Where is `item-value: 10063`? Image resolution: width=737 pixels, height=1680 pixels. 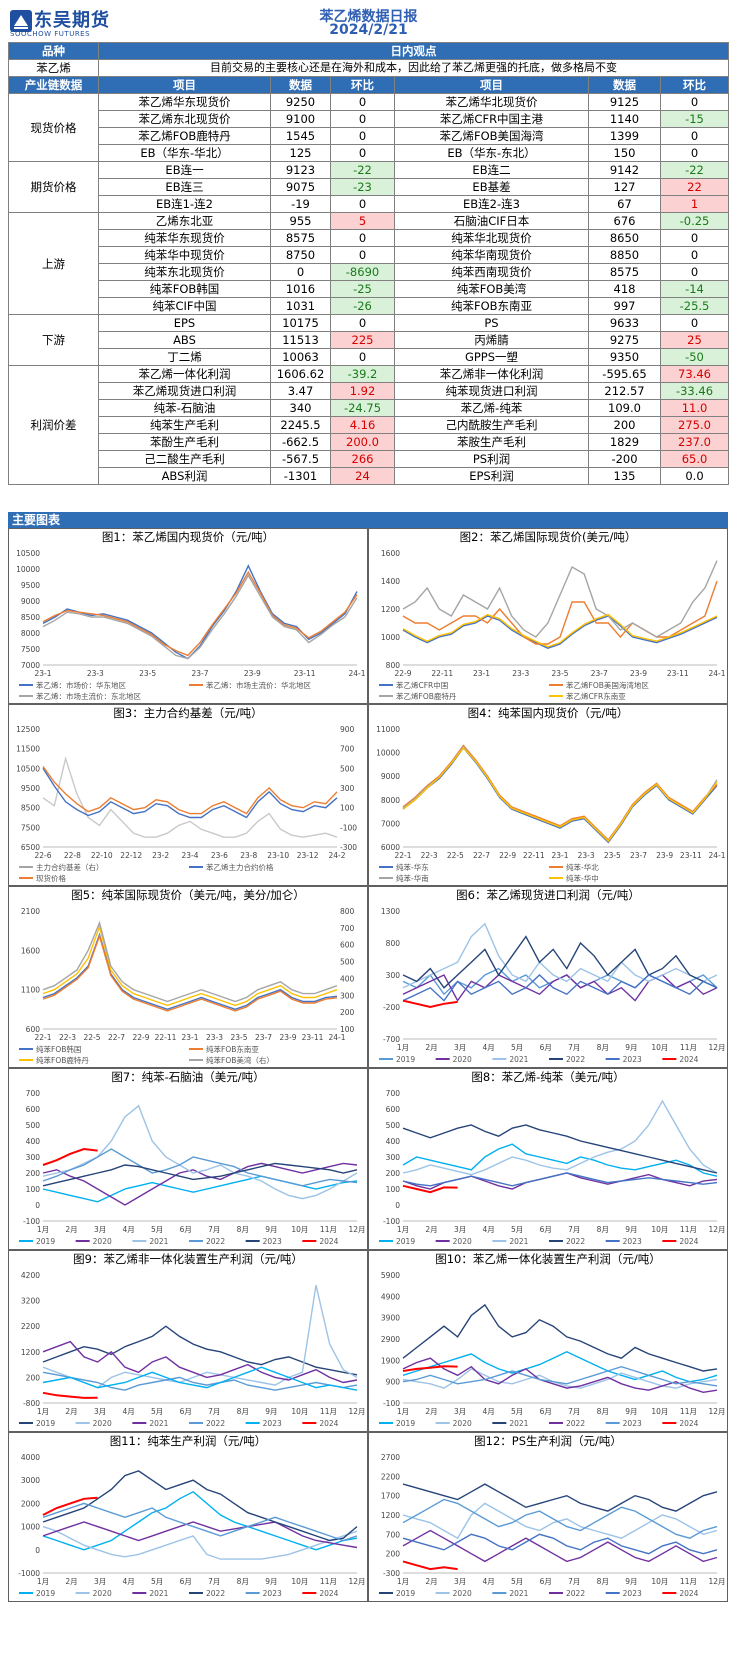 item-value: 10063 is located at coordinates (300, 357).